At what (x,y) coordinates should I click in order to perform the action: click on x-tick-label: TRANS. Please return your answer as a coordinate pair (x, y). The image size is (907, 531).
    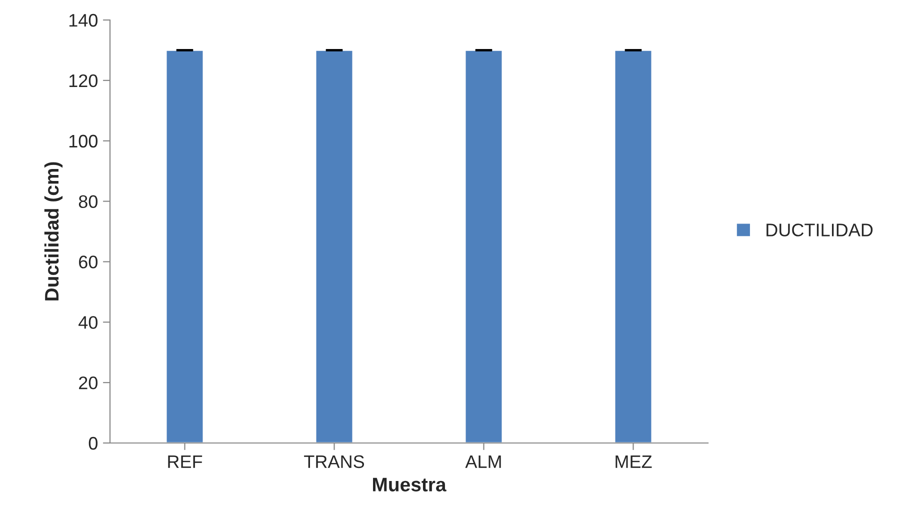
    Looking at the image, I should click on (334, 461).